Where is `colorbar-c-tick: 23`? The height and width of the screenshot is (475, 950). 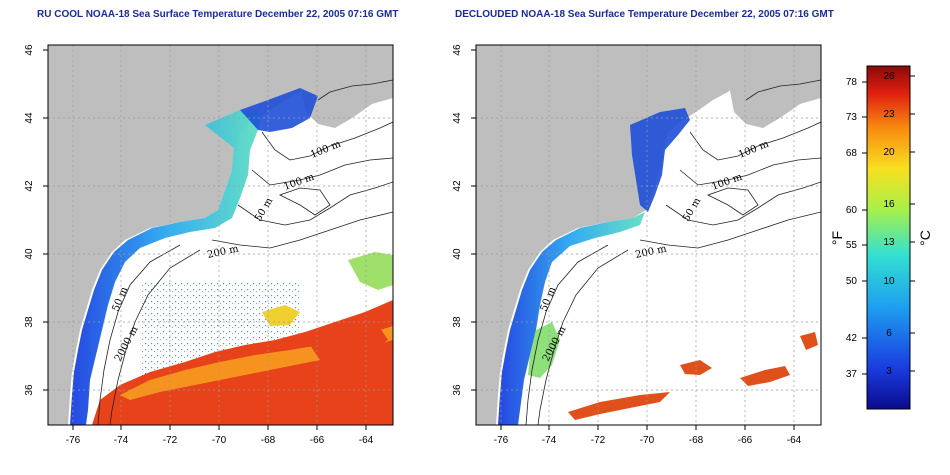 colorbar-c-tick: 23 is located at coordinates (889, 114).